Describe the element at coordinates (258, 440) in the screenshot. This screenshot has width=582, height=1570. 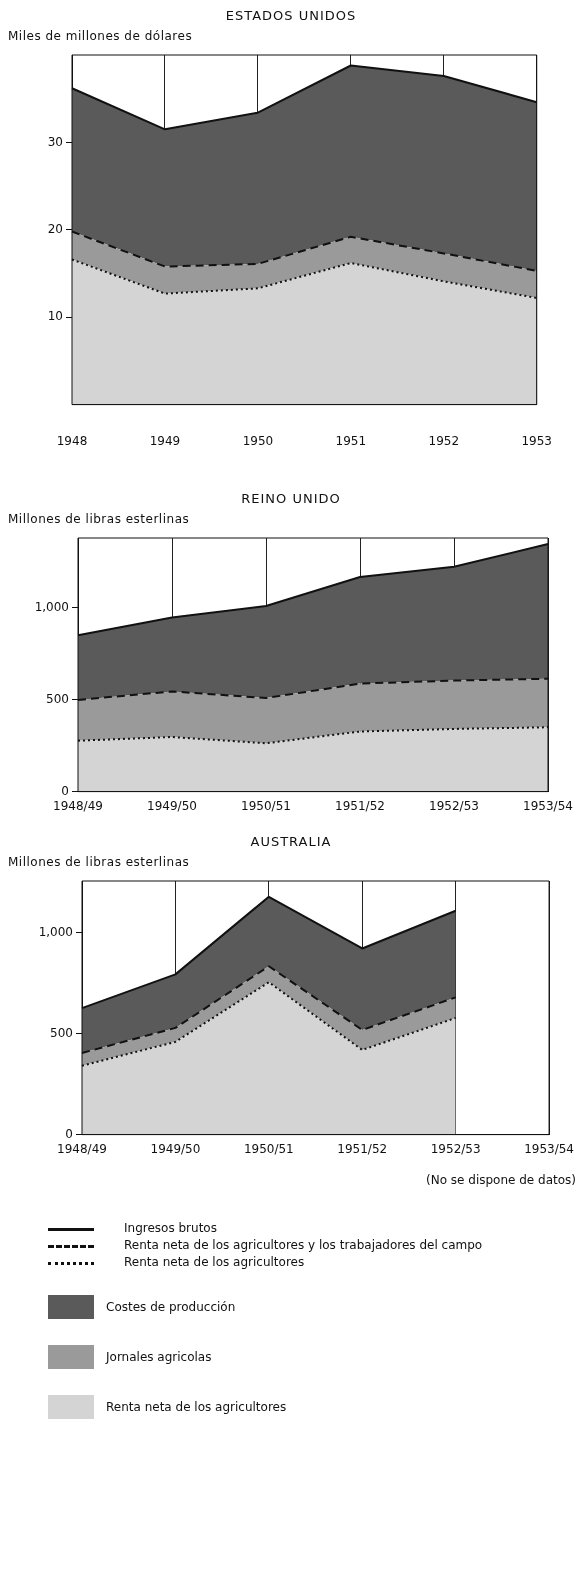
I see `x-tick-label: 1950` at that location.